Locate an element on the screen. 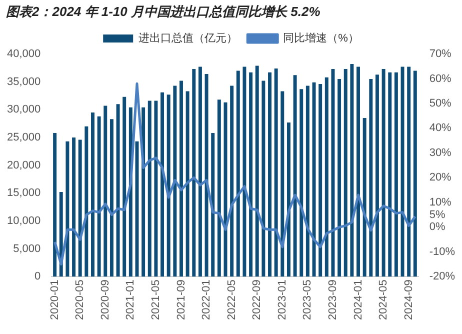 The image size is (462, 334). x-tick-label: 2021-01 is located at coordinates (130, 300).